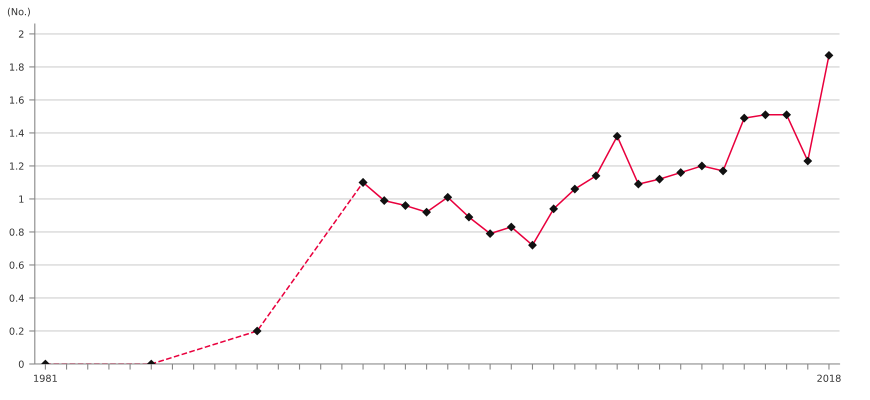 The width and height of the screenshot is (870, 400). Describe the element at coordinates (17, 133) in the screenshot. I see `y-tick-label: 1.4` at that location.